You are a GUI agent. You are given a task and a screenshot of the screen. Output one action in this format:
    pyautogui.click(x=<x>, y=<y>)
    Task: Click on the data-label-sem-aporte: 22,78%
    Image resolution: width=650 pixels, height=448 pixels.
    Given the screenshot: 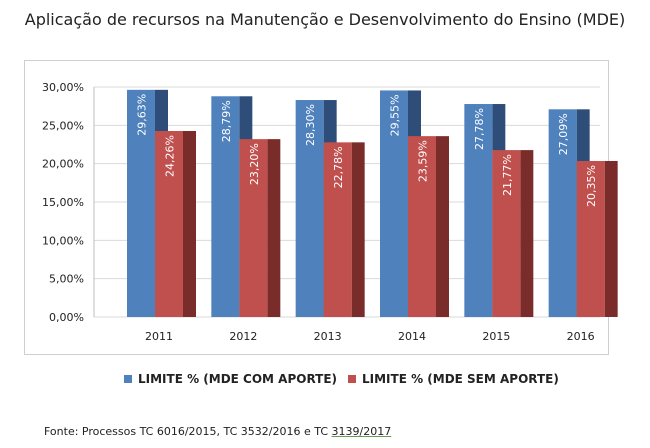 What is the action you would take?
    pyautogui.click(x=338, y=167)
    